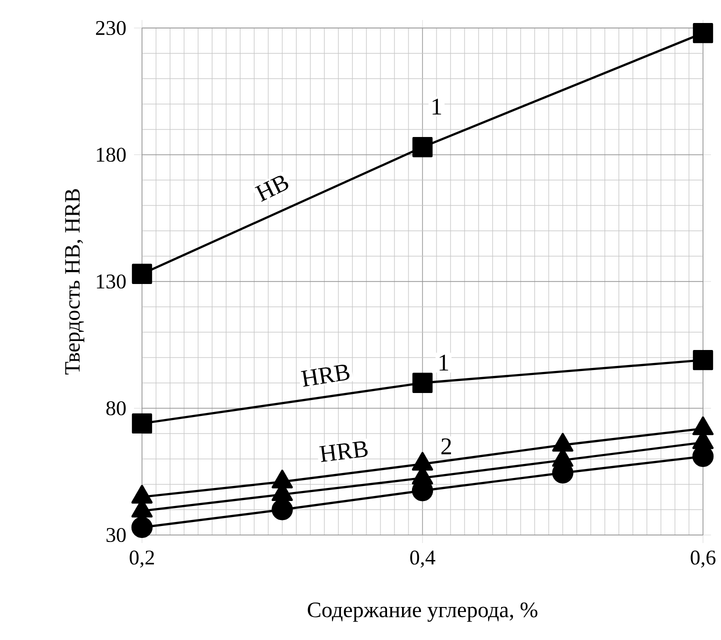 Image resolution: width=721 pixels, height=640 pixels. Describe the element at coordinates (423, 612) in the screenshot. I see `x-axis-title: Содержание углерода, %` at that location.